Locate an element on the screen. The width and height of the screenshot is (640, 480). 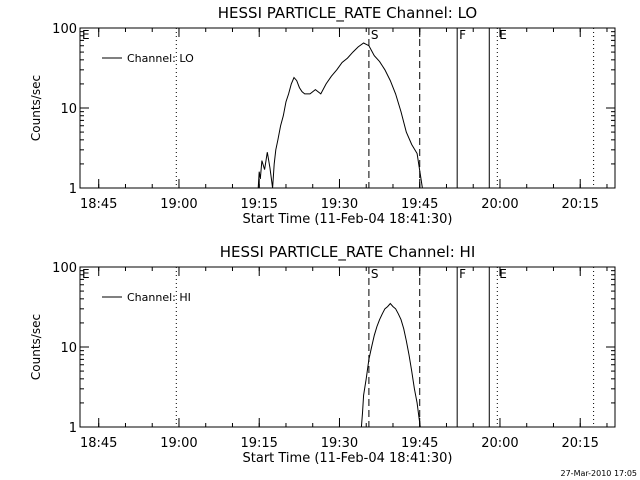
chart-title: HESSI PARTICLE_RATE Channel: LO is located at coordinates (347, 13).